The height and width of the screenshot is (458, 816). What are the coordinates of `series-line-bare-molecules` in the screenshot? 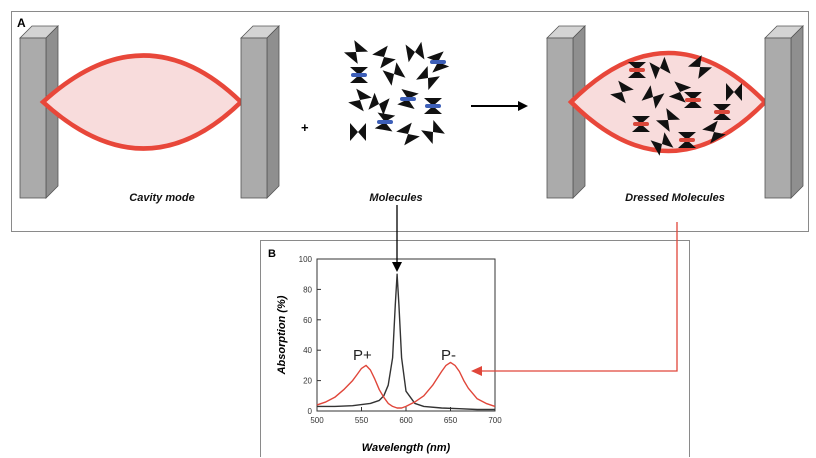 It's located at (406, 342).